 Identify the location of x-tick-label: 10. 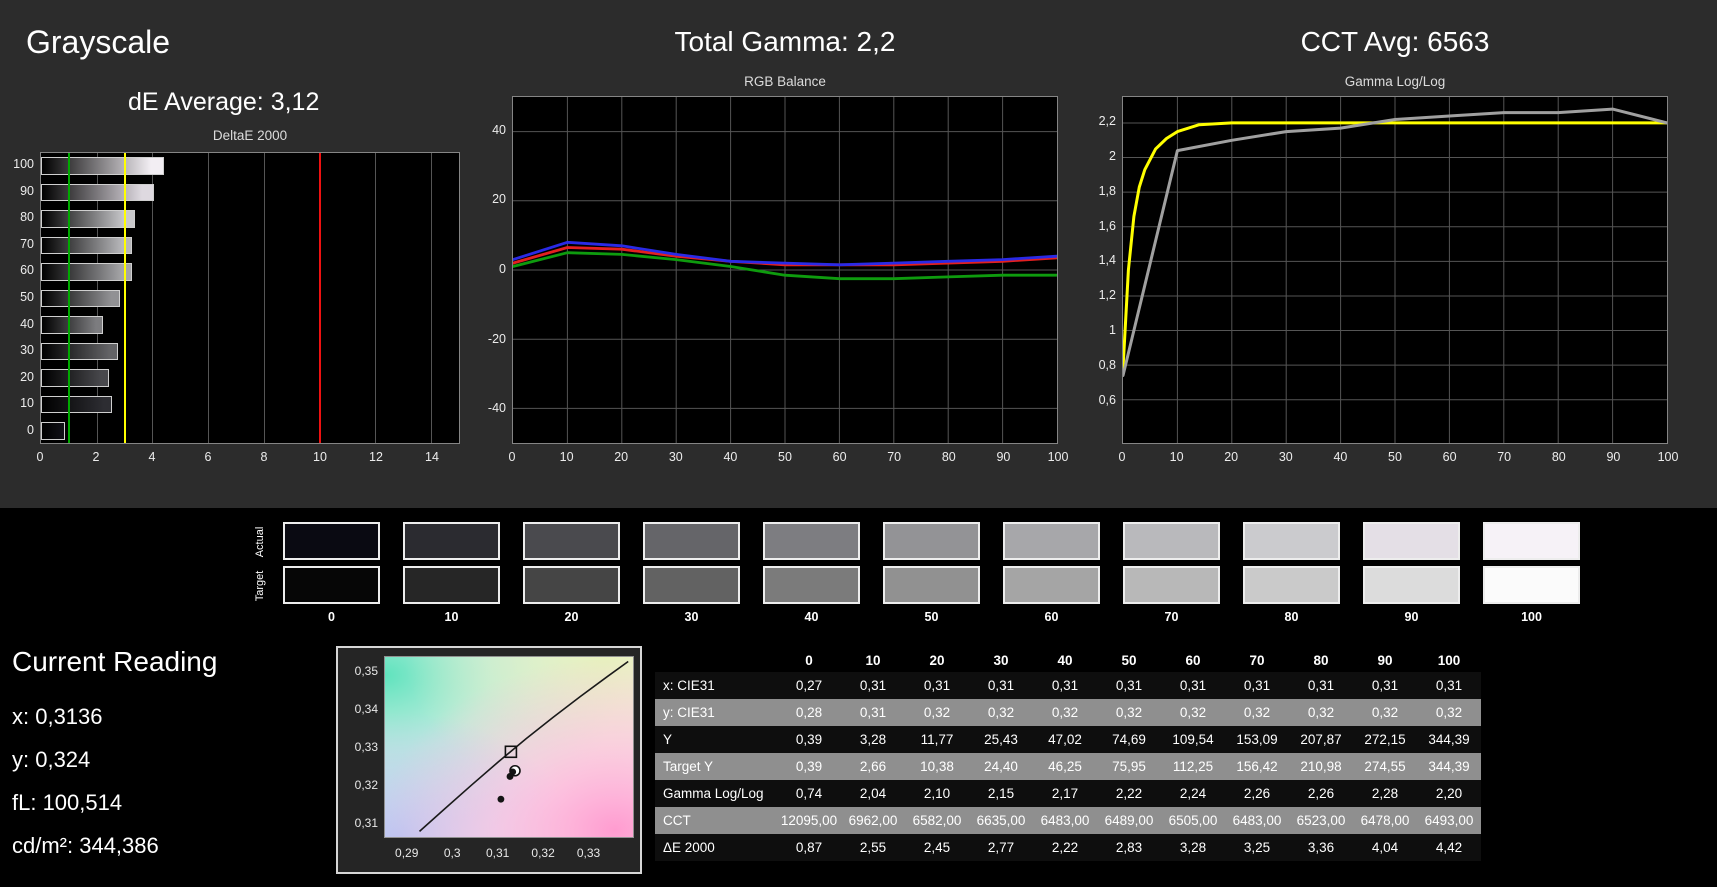
(1176, 457).